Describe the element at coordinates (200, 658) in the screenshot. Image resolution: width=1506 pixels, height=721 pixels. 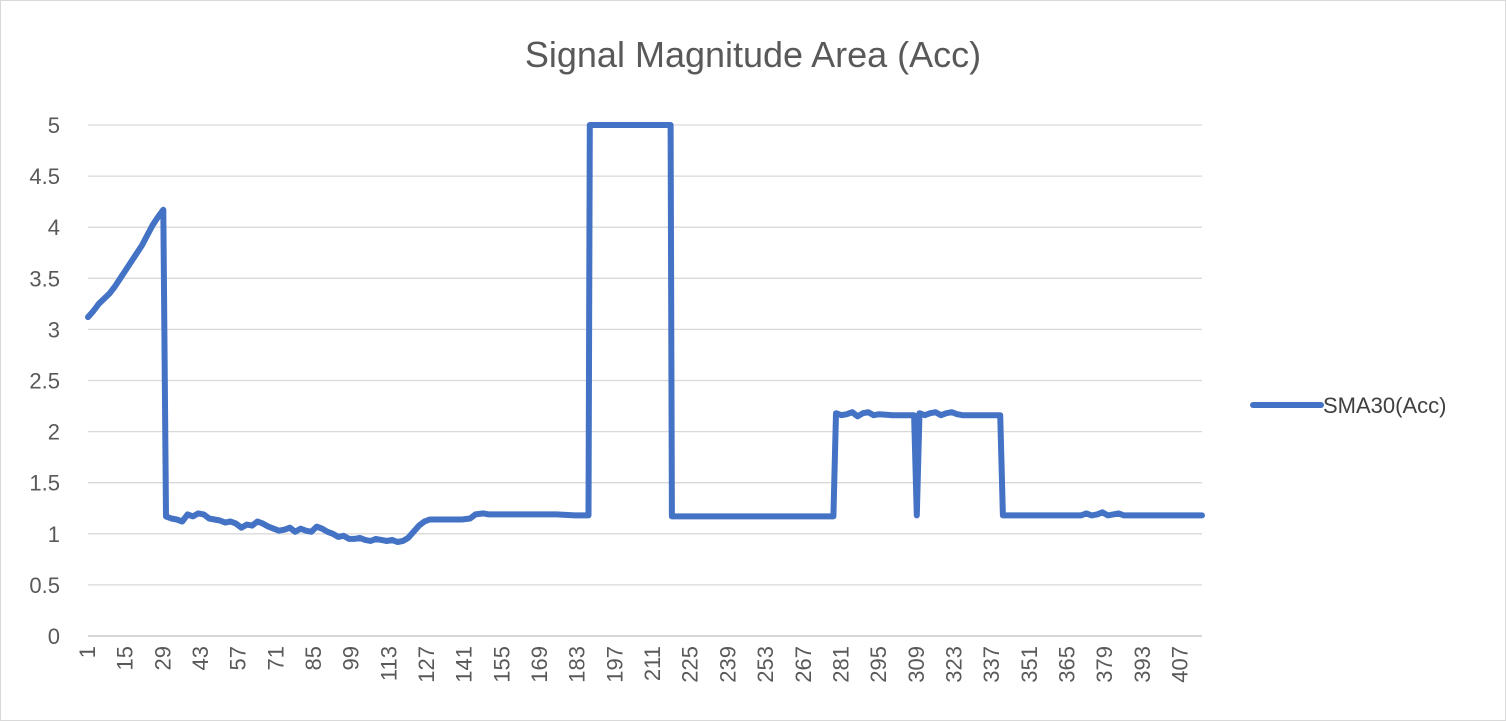
I see `x-tick-label: 43` at that location.